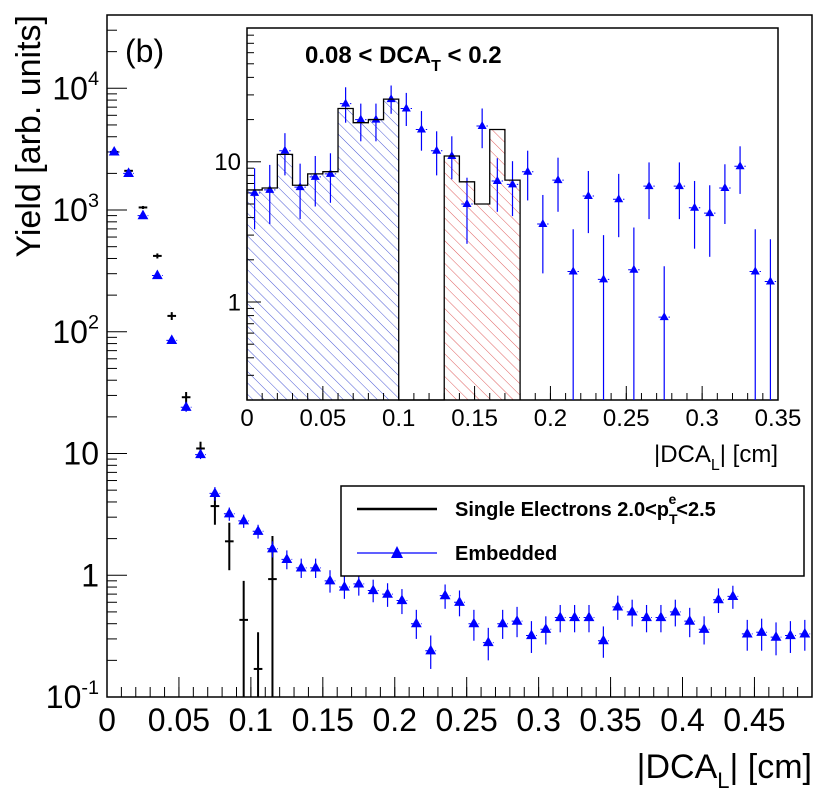  I want to click on legend-label-single-electrons-sub: T, so click(673, 519).